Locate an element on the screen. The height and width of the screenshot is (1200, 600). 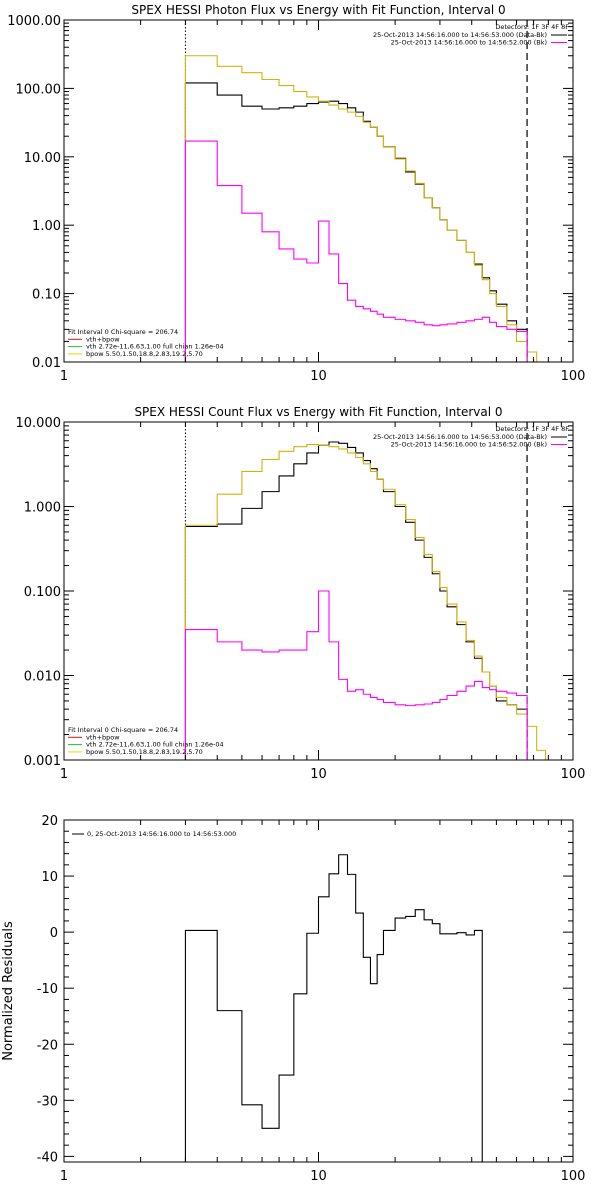
y-tick-label: 0.100 is located at coordinates (42, 592).